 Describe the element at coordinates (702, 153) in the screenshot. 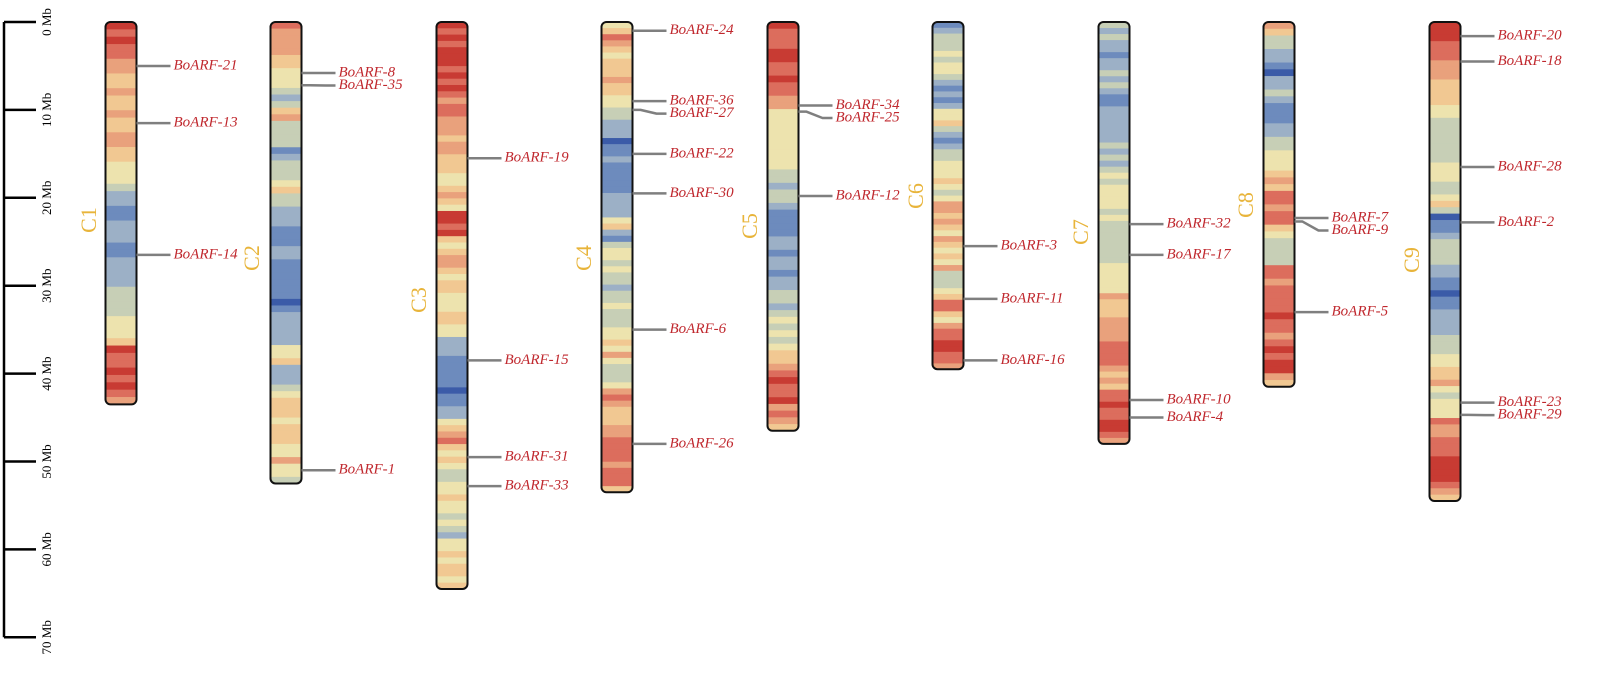

I see `gene-label: BoARF-22` at that location.